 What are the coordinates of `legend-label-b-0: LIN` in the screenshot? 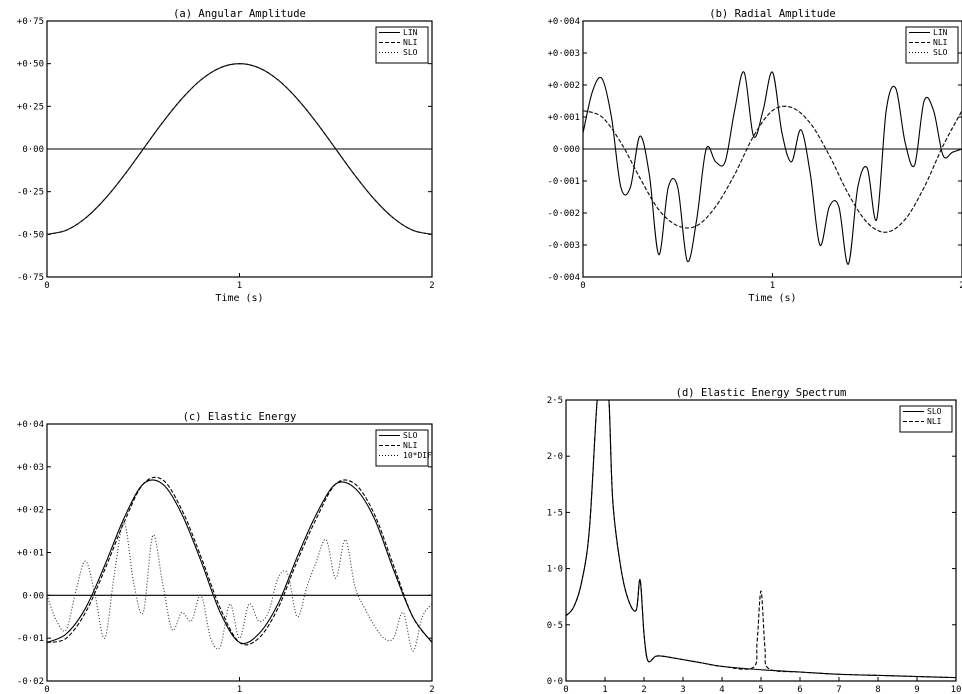 It's located at (940, 32).